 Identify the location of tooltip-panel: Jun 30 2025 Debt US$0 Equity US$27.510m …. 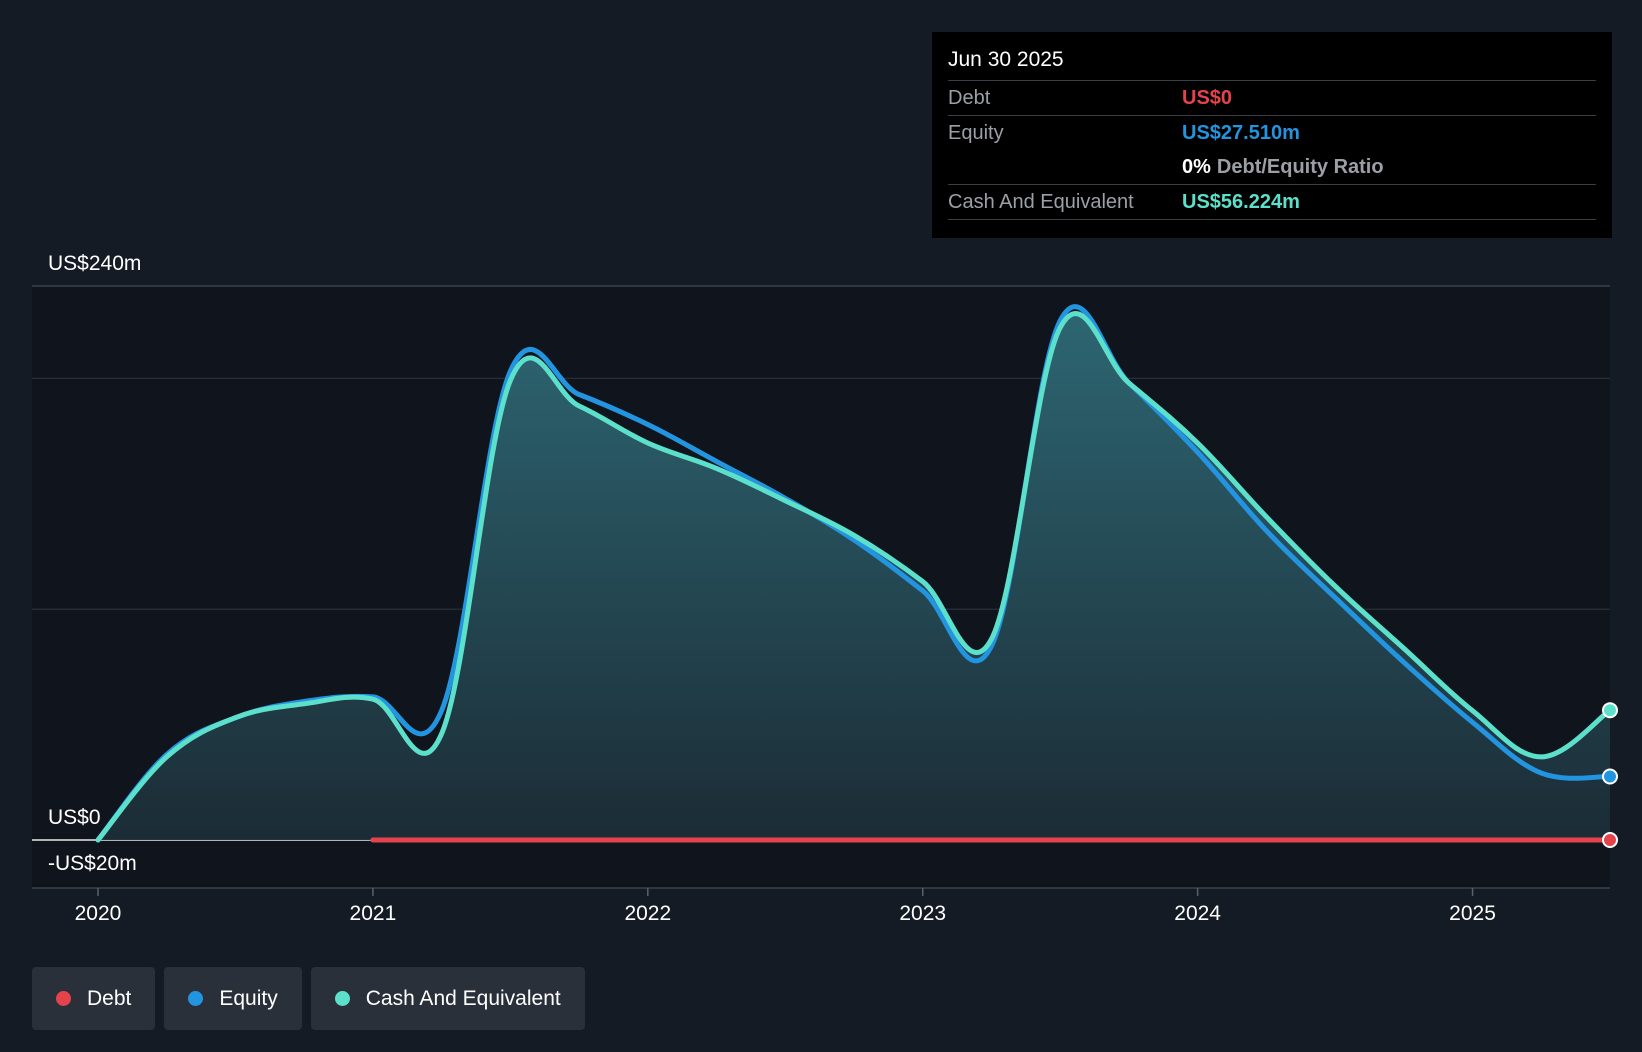
(1272, 135).